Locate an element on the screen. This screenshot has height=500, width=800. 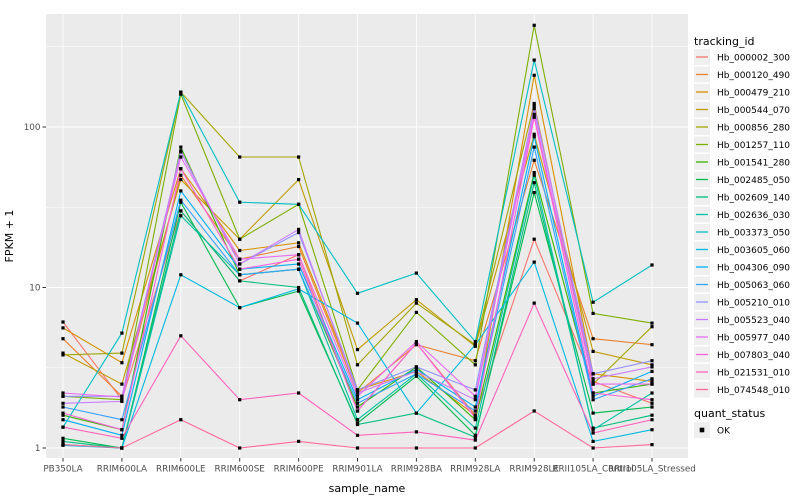
legend-label: Hb_000856_280 is located at coordinates (753, 128).